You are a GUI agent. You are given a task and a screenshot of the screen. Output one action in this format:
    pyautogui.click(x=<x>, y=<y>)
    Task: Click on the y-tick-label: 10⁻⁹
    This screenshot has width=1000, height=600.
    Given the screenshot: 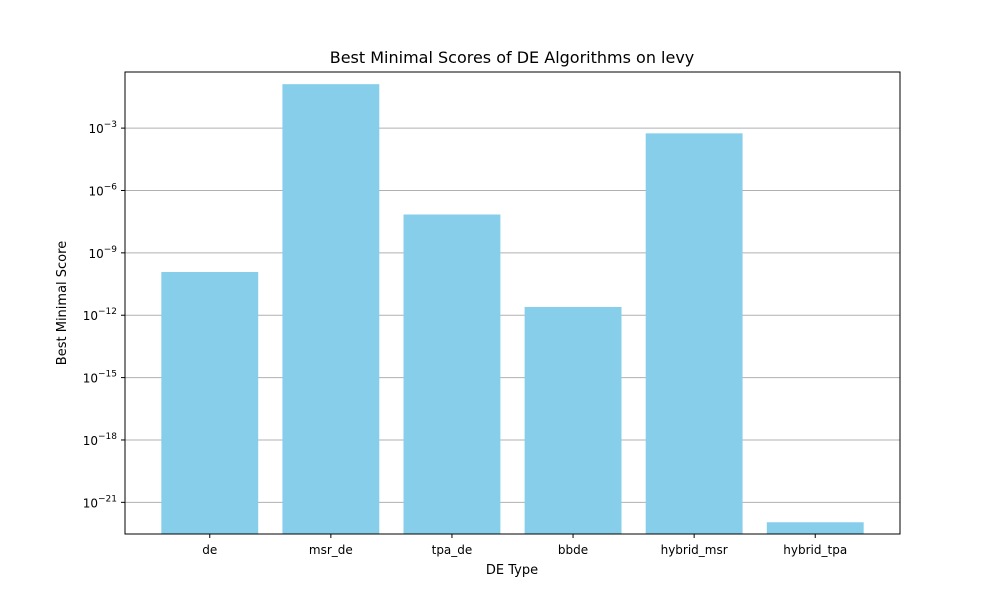 What is the action you would take?
    pyautogui.click(x=102, y=253)
    